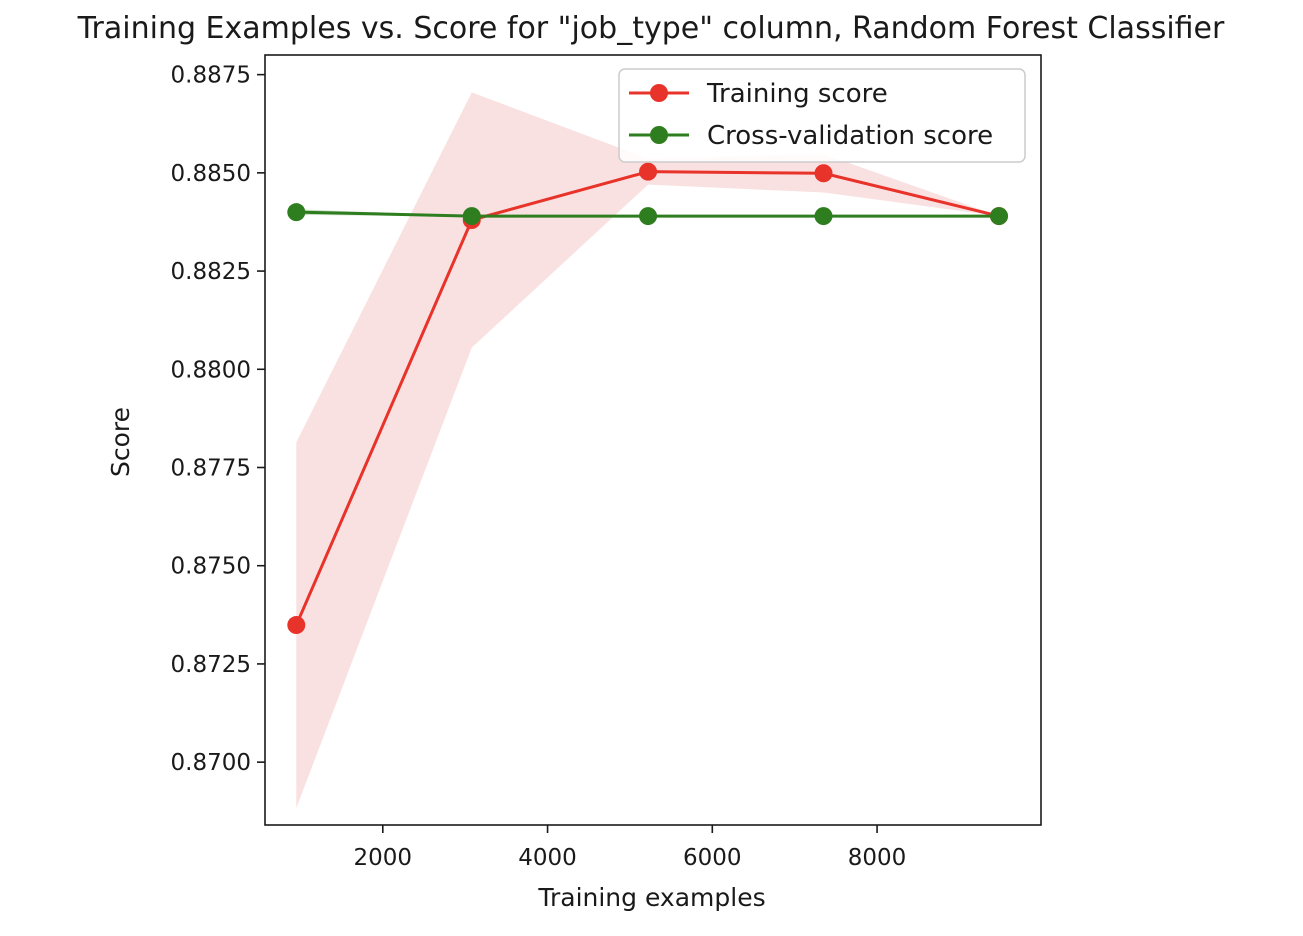 The height and width of the screenshot is (936, 1303). I want to click on y-tick-label: 0.8800, so click(211, 370).